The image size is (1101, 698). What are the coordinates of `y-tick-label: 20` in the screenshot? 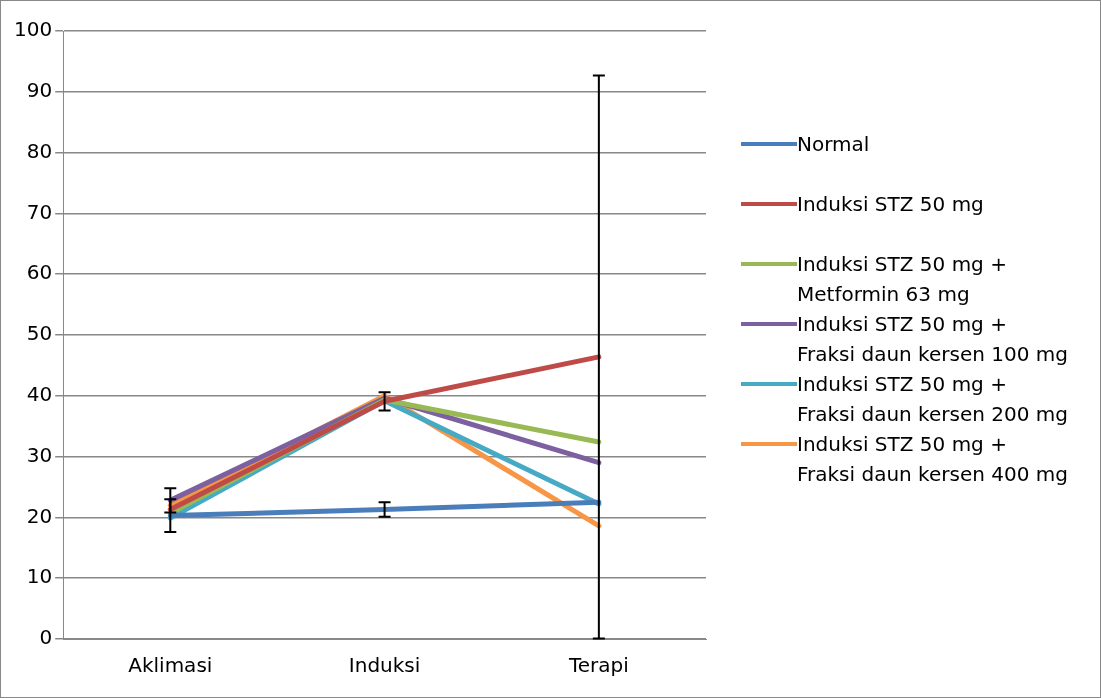 It's located at (39, 515).